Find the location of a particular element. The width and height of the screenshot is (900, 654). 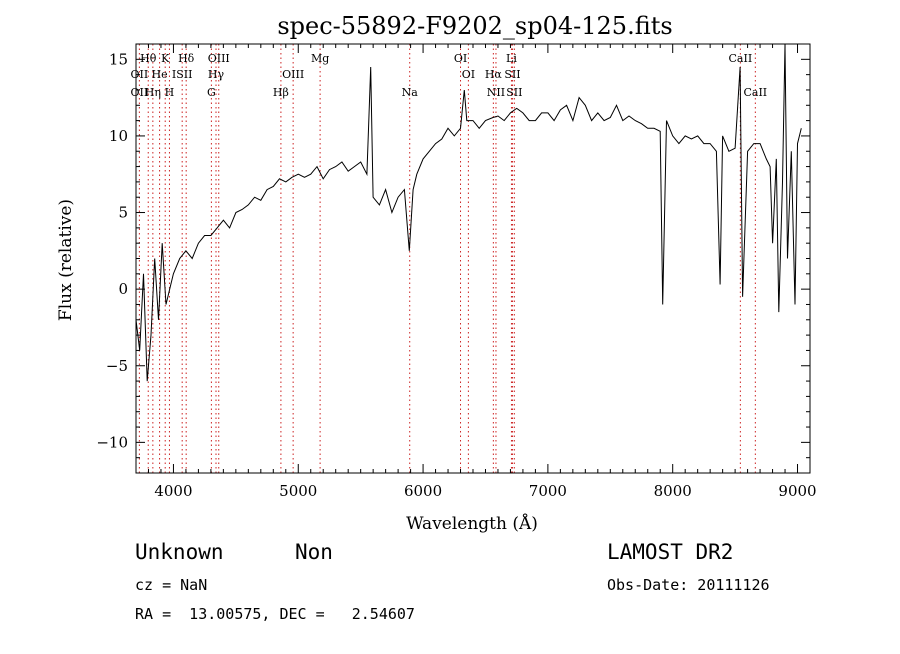

line-marker-label: K is located at coordinates (165, 58).